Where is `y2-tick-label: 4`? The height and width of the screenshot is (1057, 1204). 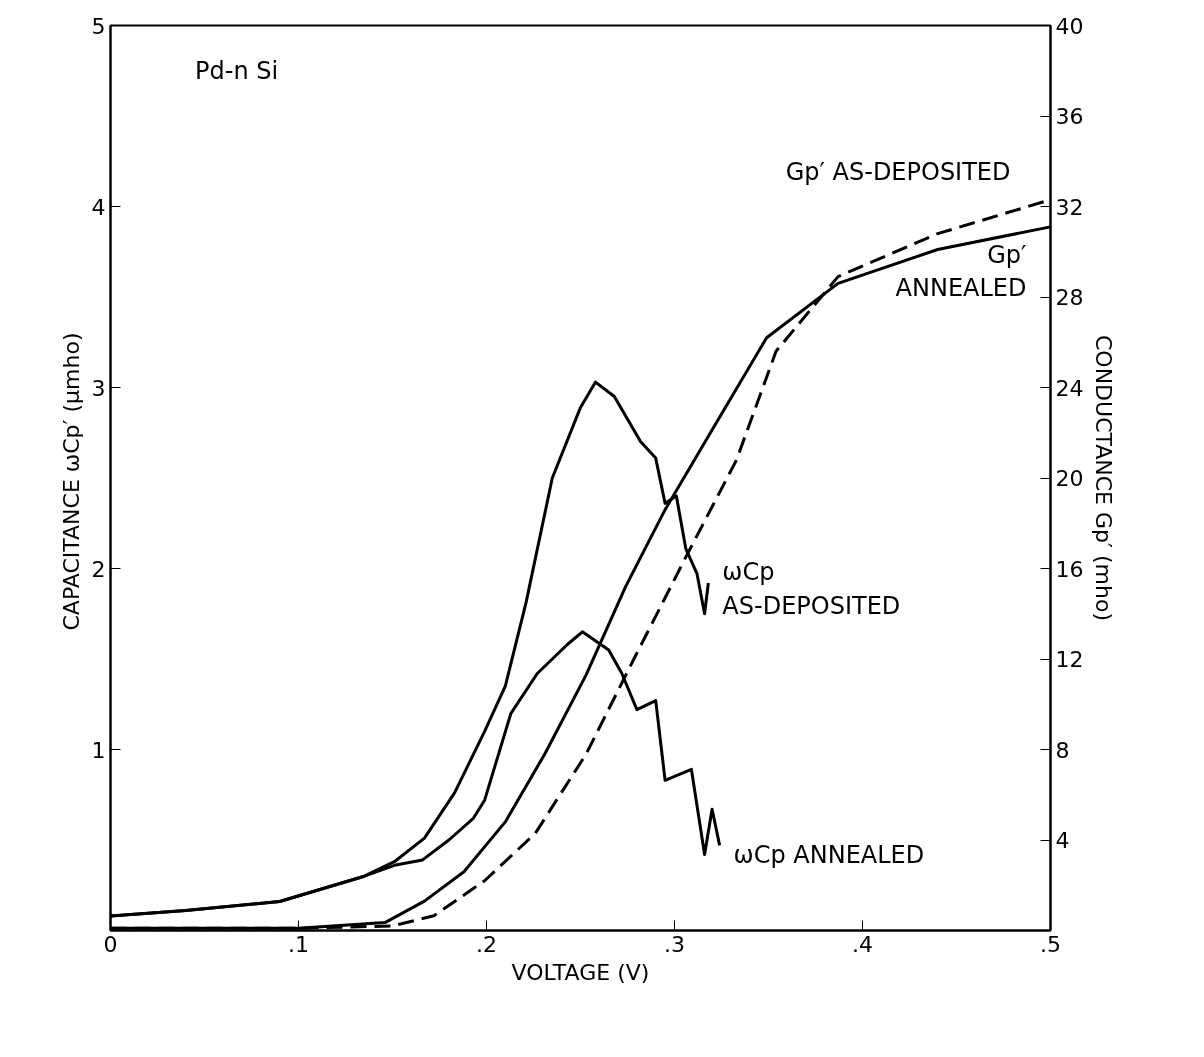 y2-tick-label: 4 is located at coordinates (1062, 840).